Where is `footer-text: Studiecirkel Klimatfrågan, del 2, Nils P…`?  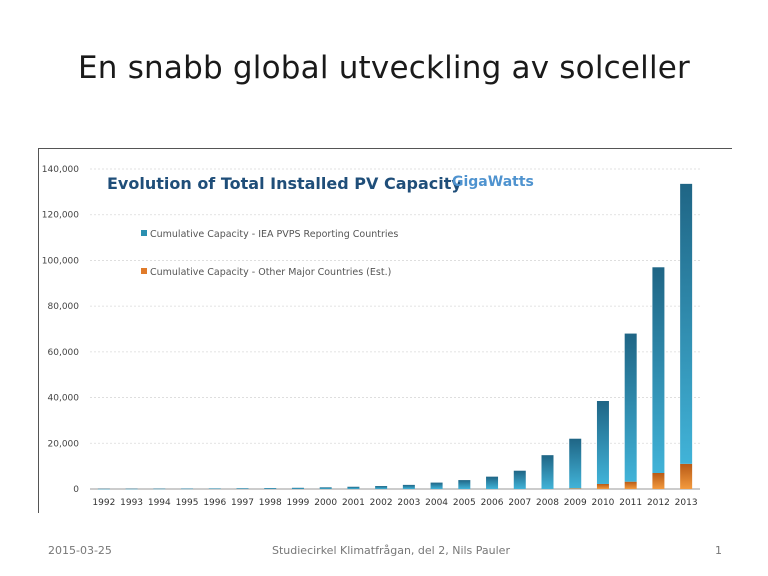 footer-text: Studiecirkel Klimatfrågan, del 2, Nils P… is located at coordinates (391, 550).